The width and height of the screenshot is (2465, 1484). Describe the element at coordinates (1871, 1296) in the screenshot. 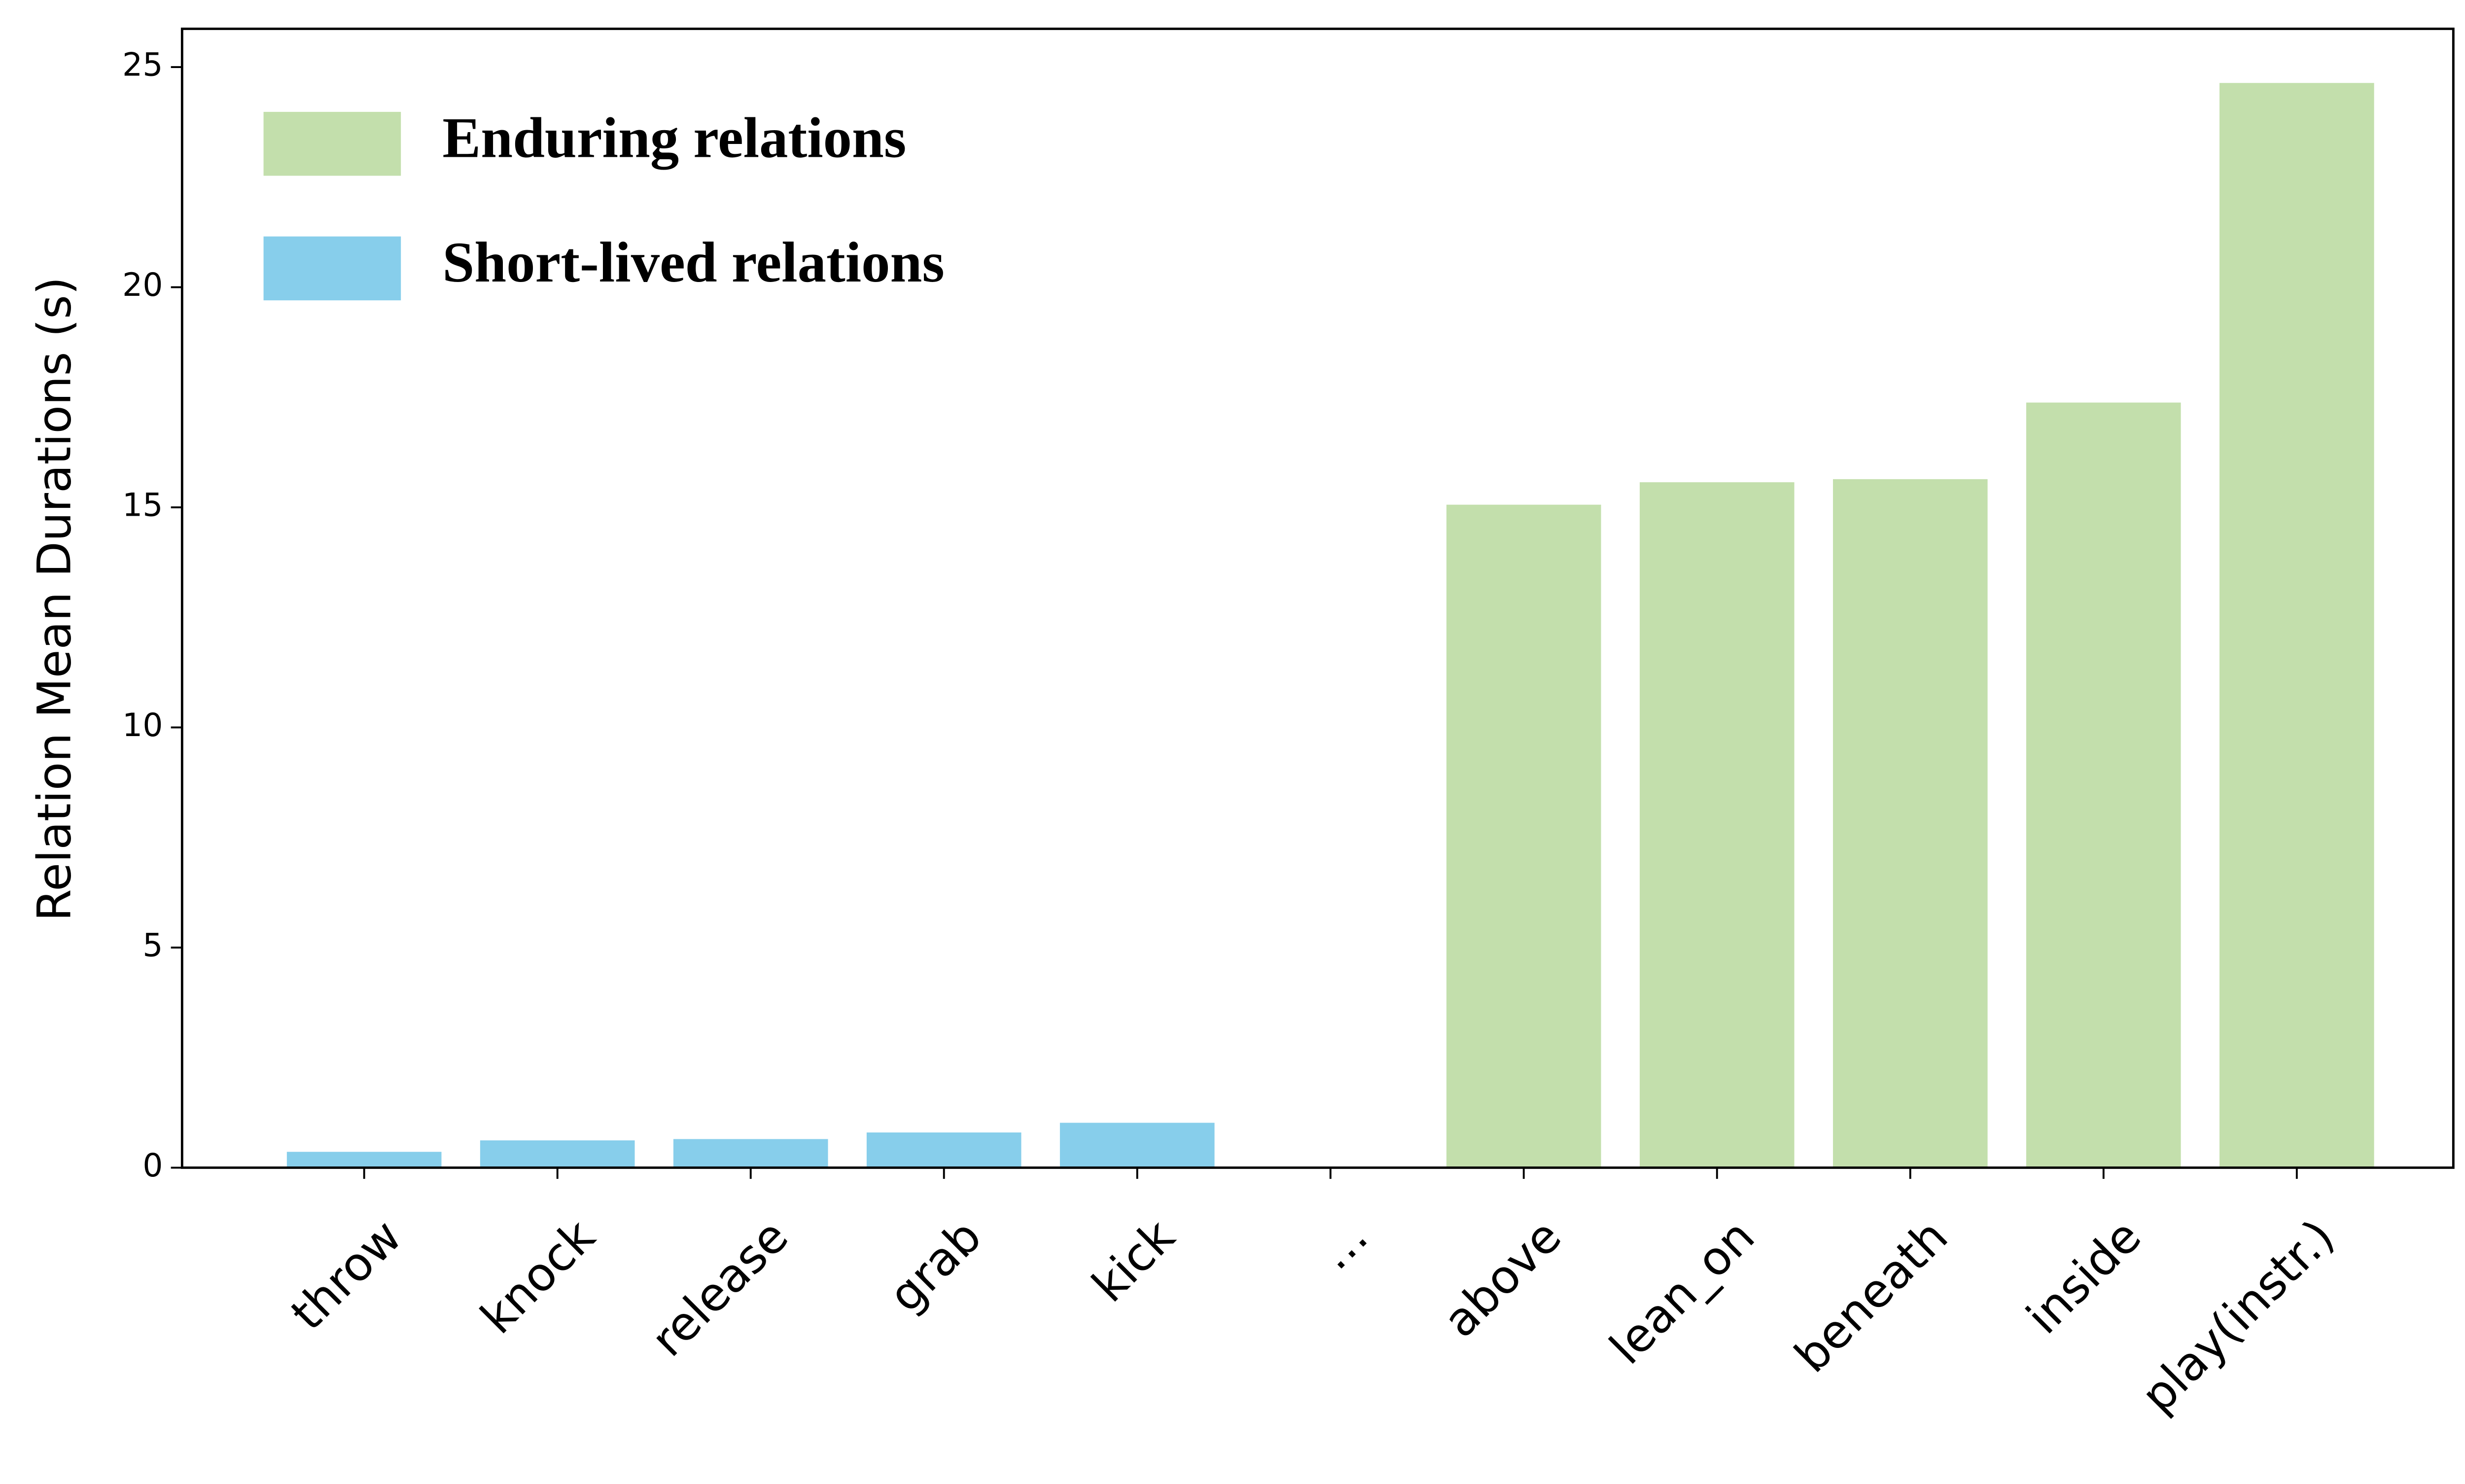

I see `x-tick-label: beneath` at that location.